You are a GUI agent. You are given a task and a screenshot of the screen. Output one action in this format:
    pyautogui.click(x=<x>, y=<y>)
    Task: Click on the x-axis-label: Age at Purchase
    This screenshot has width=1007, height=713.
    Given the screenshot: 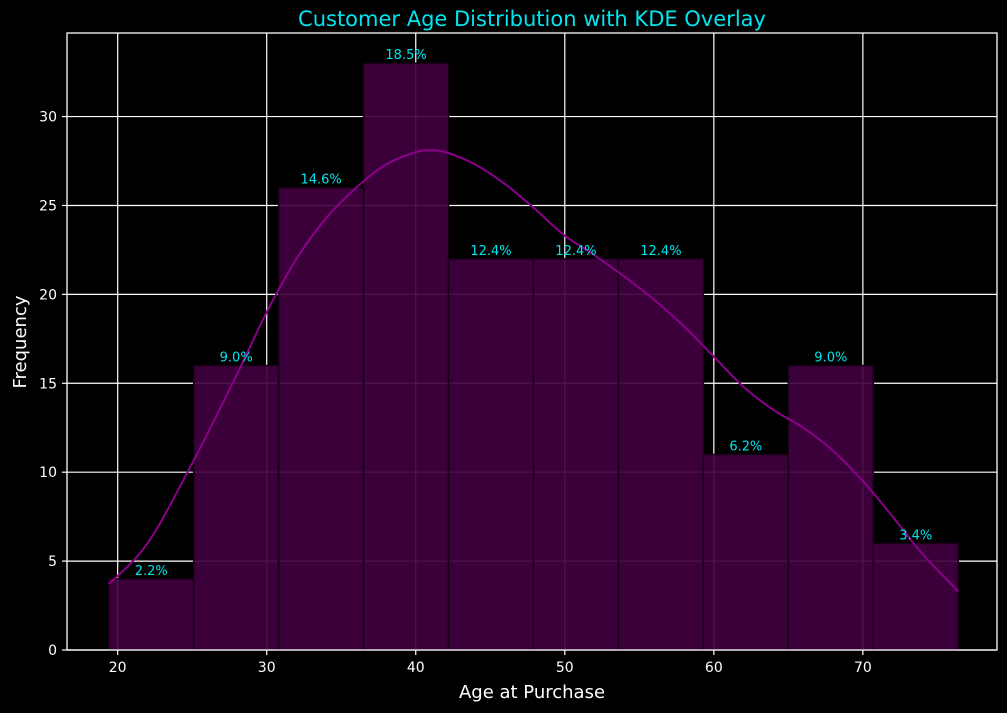 What is the action you would take?
    pyautogui.click(x=532, y=692)
    